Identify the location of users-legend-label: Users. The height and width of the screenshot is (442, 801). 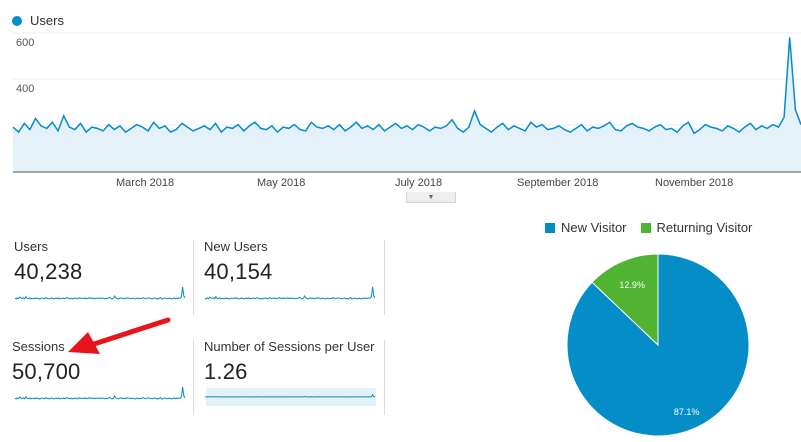
(47, 20).